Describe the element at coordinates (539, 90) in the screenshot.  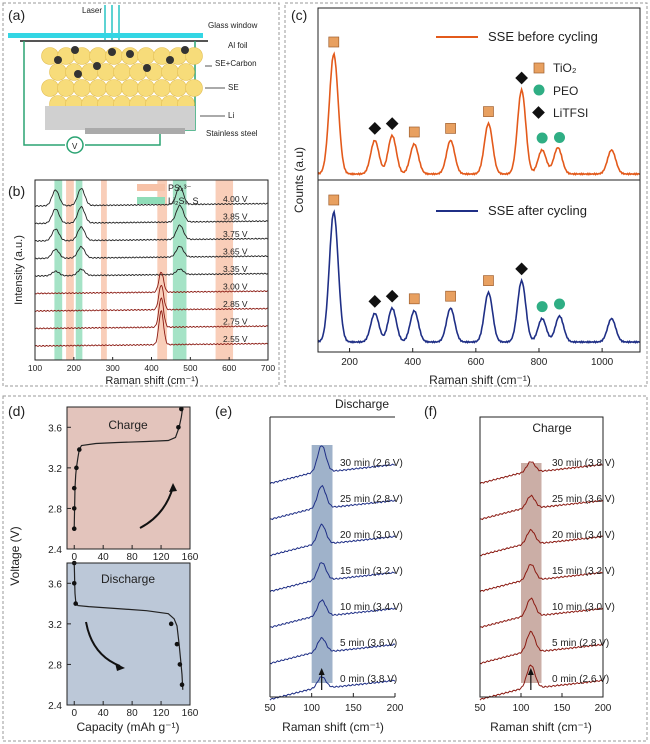
I see `legend-peo-icon` at that location.